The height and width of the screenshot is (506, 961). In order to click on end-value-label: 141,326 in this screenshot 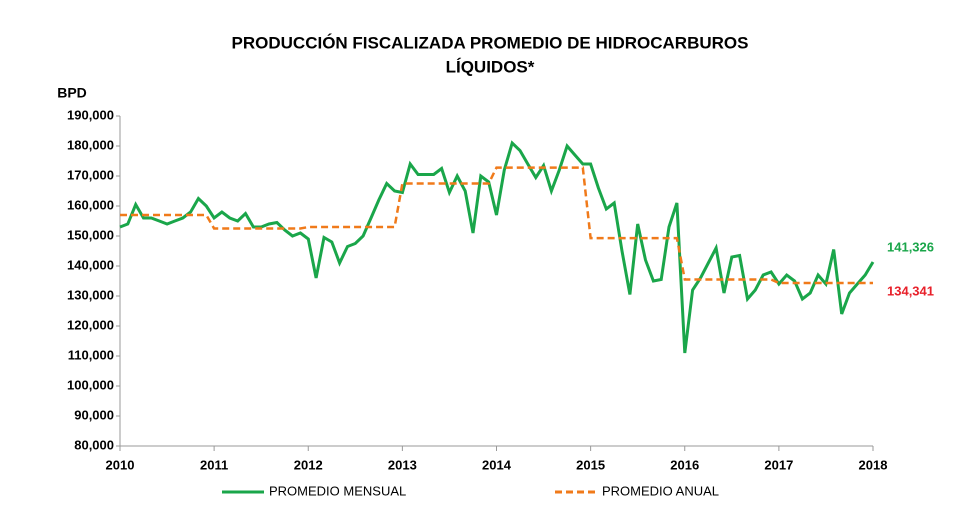, I will do `click(910, 246)`.